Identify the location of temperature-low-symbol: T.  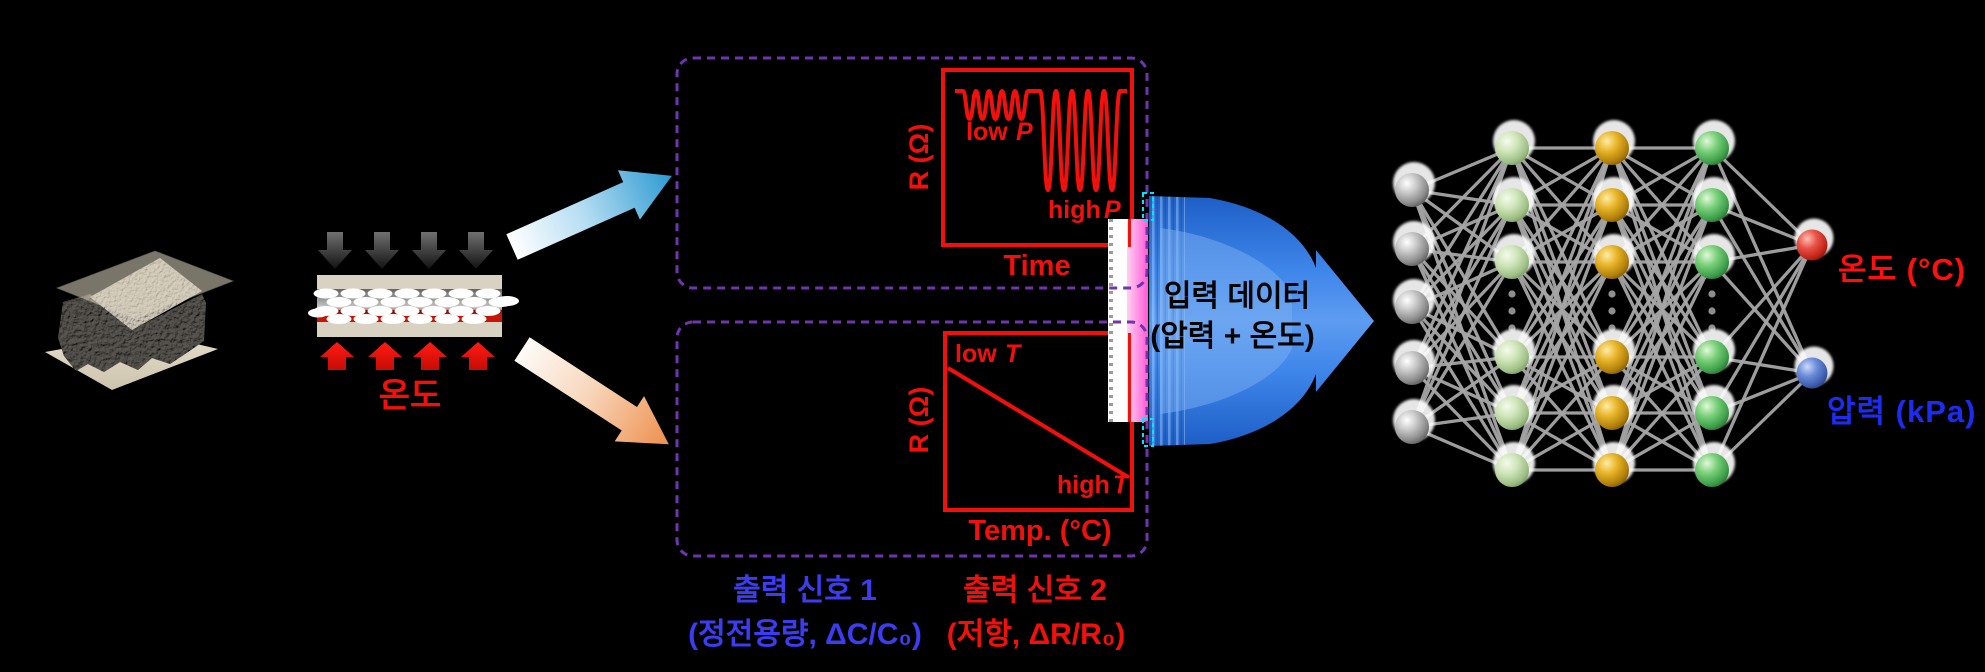
(1014, 354).